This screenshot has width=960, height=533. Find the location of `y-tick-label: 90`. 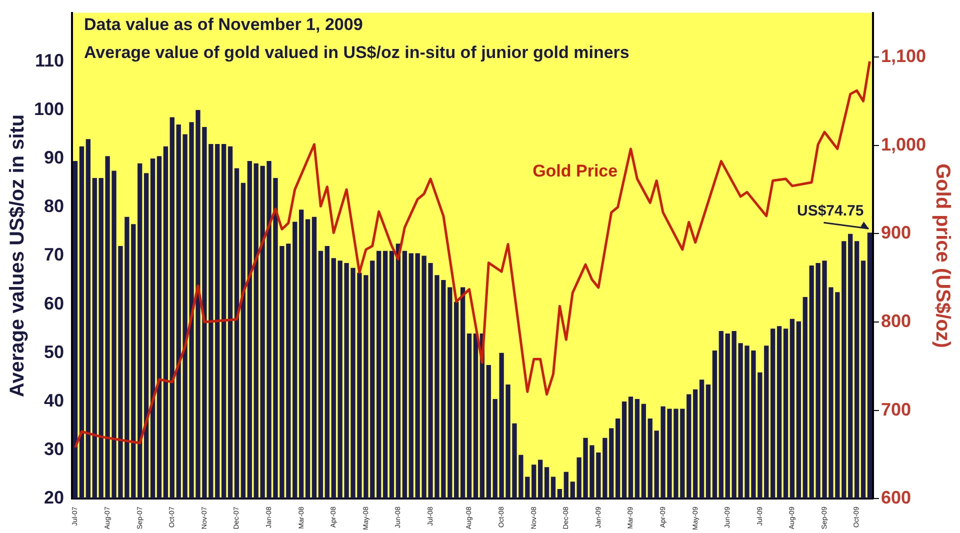

y-tick-label: 90 is located at coordinates (54, 158).